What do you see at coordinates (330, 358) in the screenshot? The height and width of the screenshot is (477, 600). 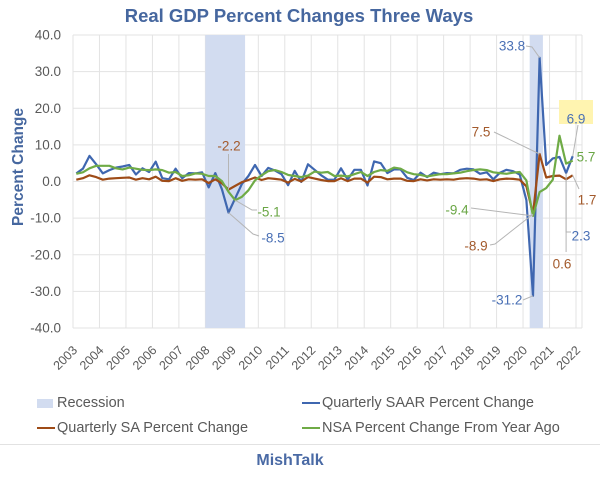 I see `x-tick-label: 2013` at bounding box center [330, 358].